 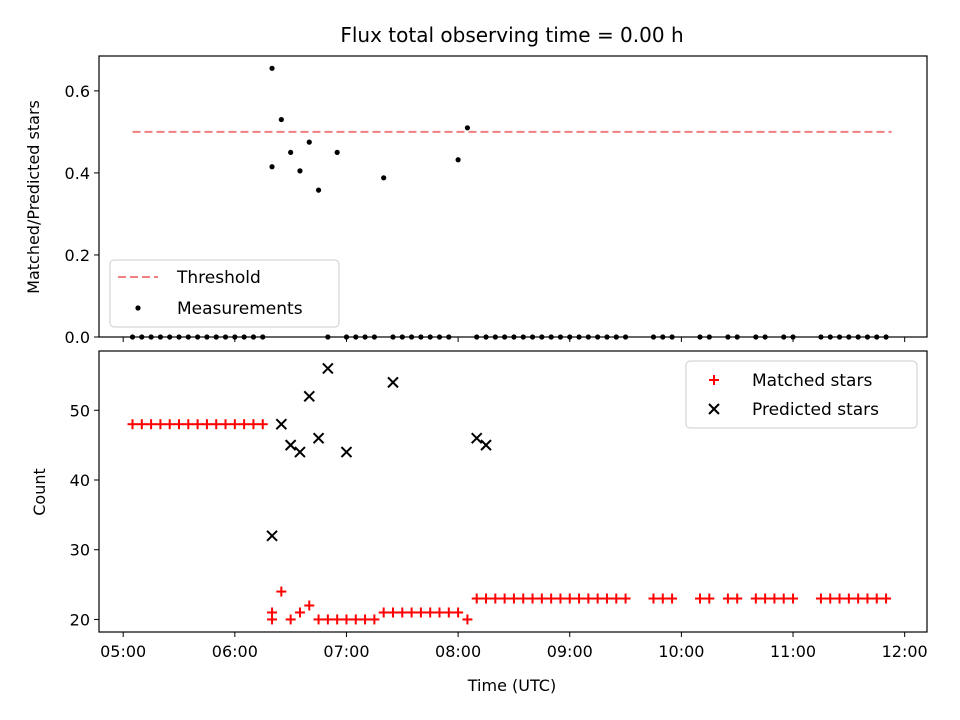 I want to click on bottom-legend: Matched stars Predicted stars, so click(x=801, y=394).